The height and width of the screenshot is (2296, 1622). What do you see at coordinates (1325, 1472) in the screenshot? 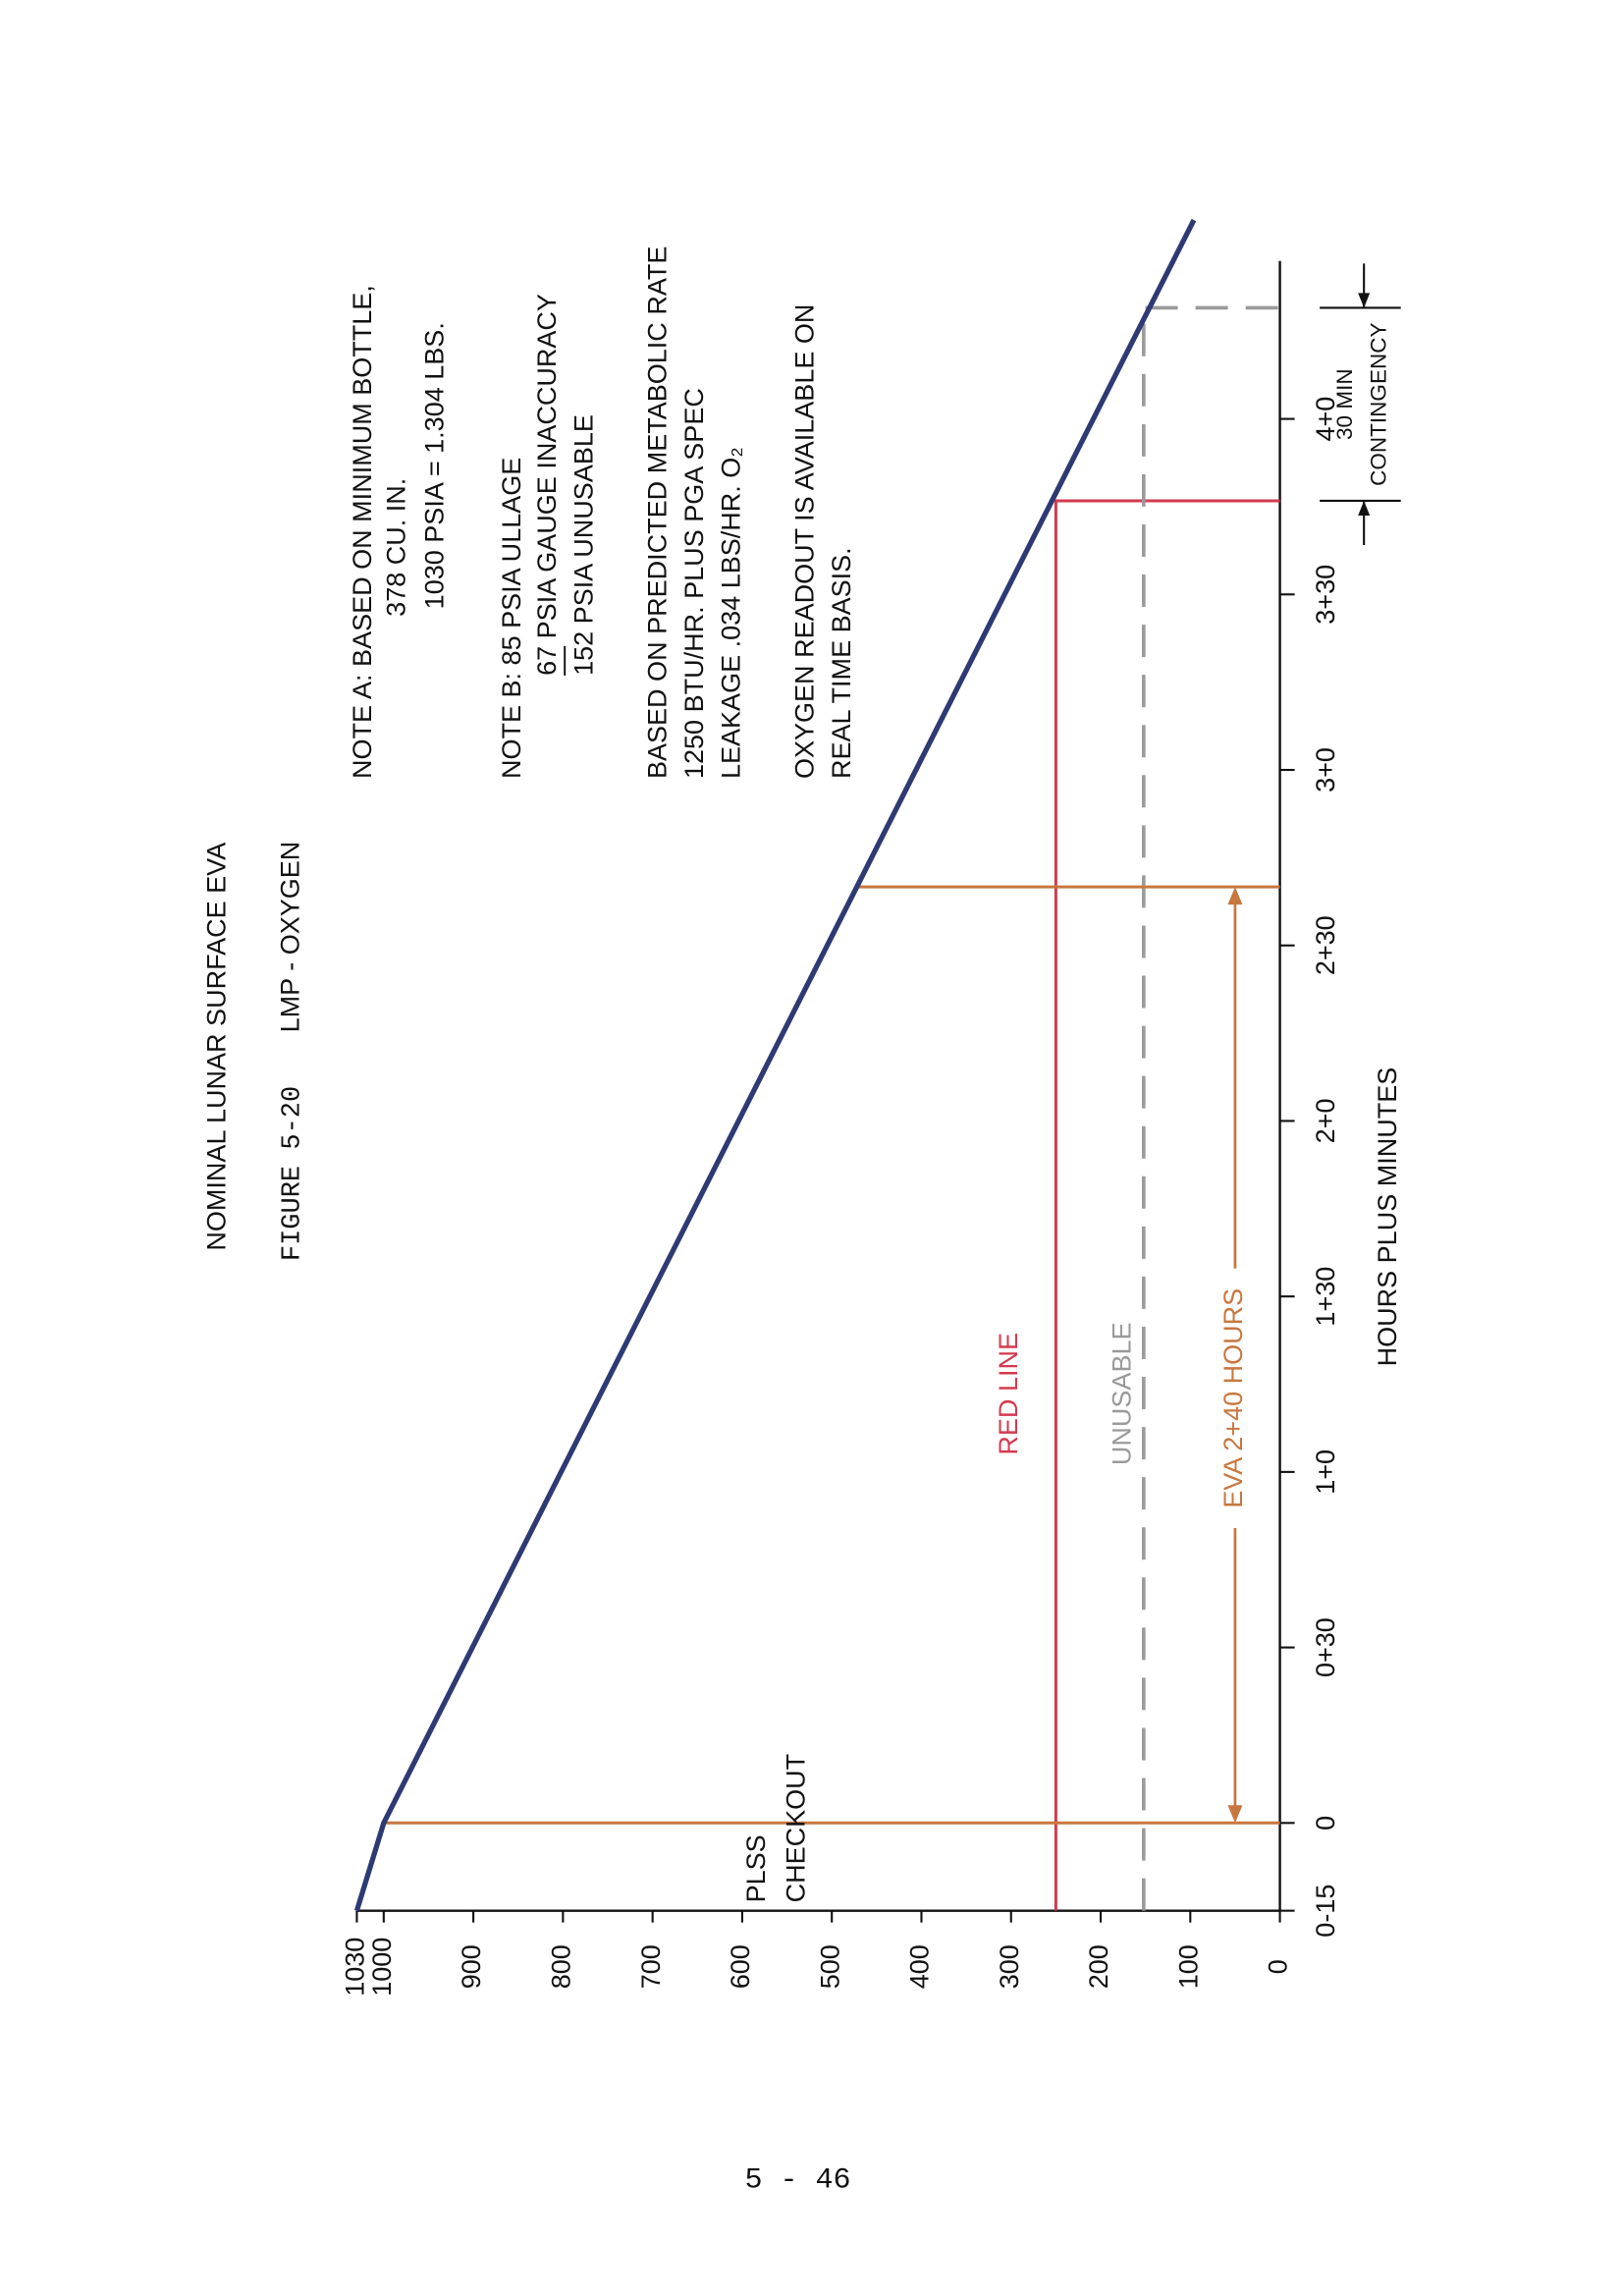
I see `x-tick-label: 1+0` at bounding box center [1325, 1472].